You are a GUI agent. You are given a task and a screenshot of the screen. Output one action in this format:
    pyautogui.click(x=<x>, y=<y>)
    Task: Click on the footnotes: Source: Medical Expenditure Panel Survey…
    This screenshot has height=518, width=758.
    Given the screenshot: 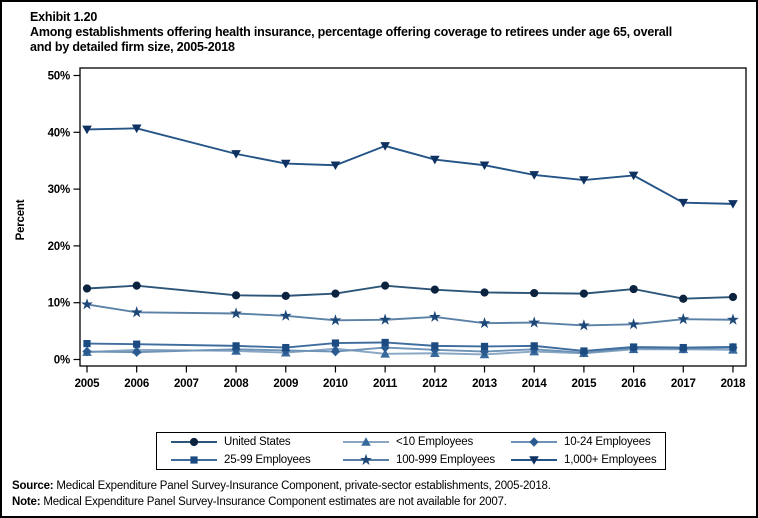 What is the action you would take?
    pyautogui.click(x=382, y=494)
    